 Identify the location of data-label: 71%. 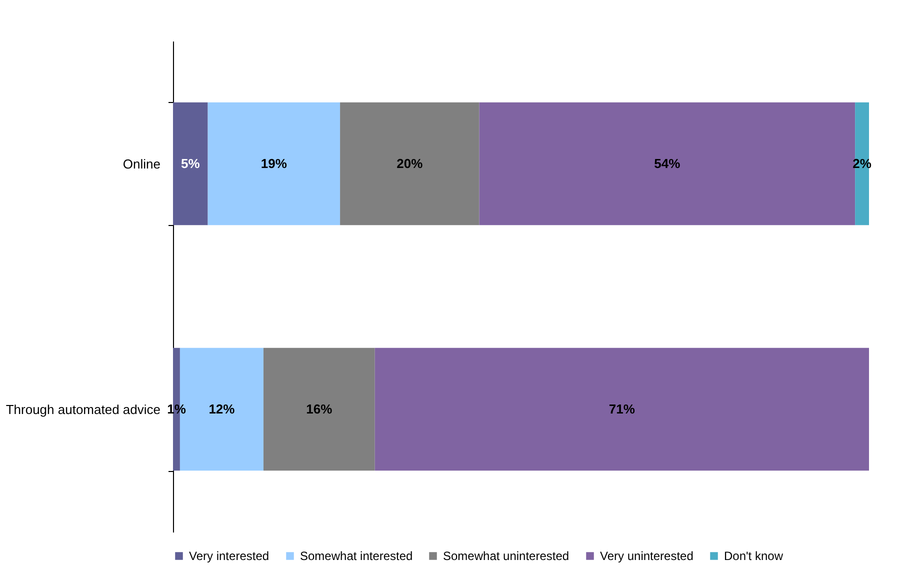
(622, 408).